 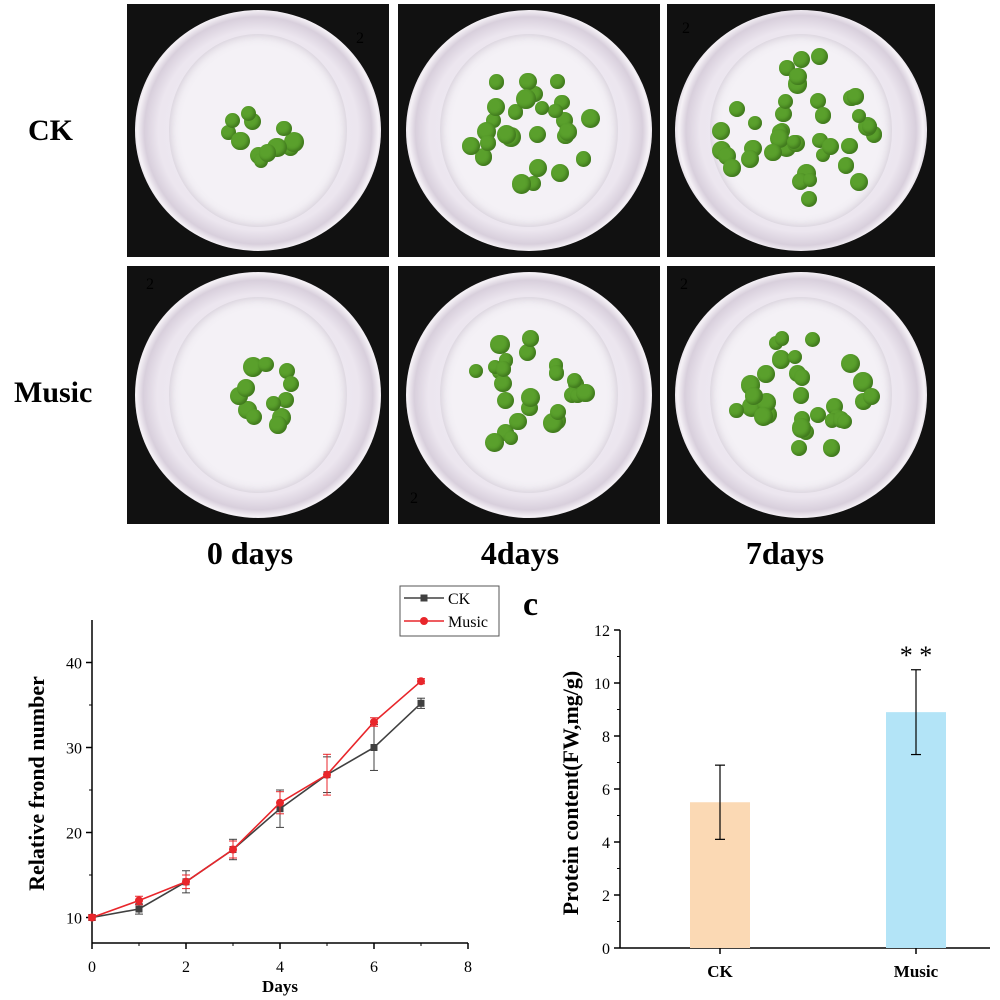 What do you see at coordinates (449, 611) in the screenshot?
I see `legend-box` at bounding box center [449, 611].